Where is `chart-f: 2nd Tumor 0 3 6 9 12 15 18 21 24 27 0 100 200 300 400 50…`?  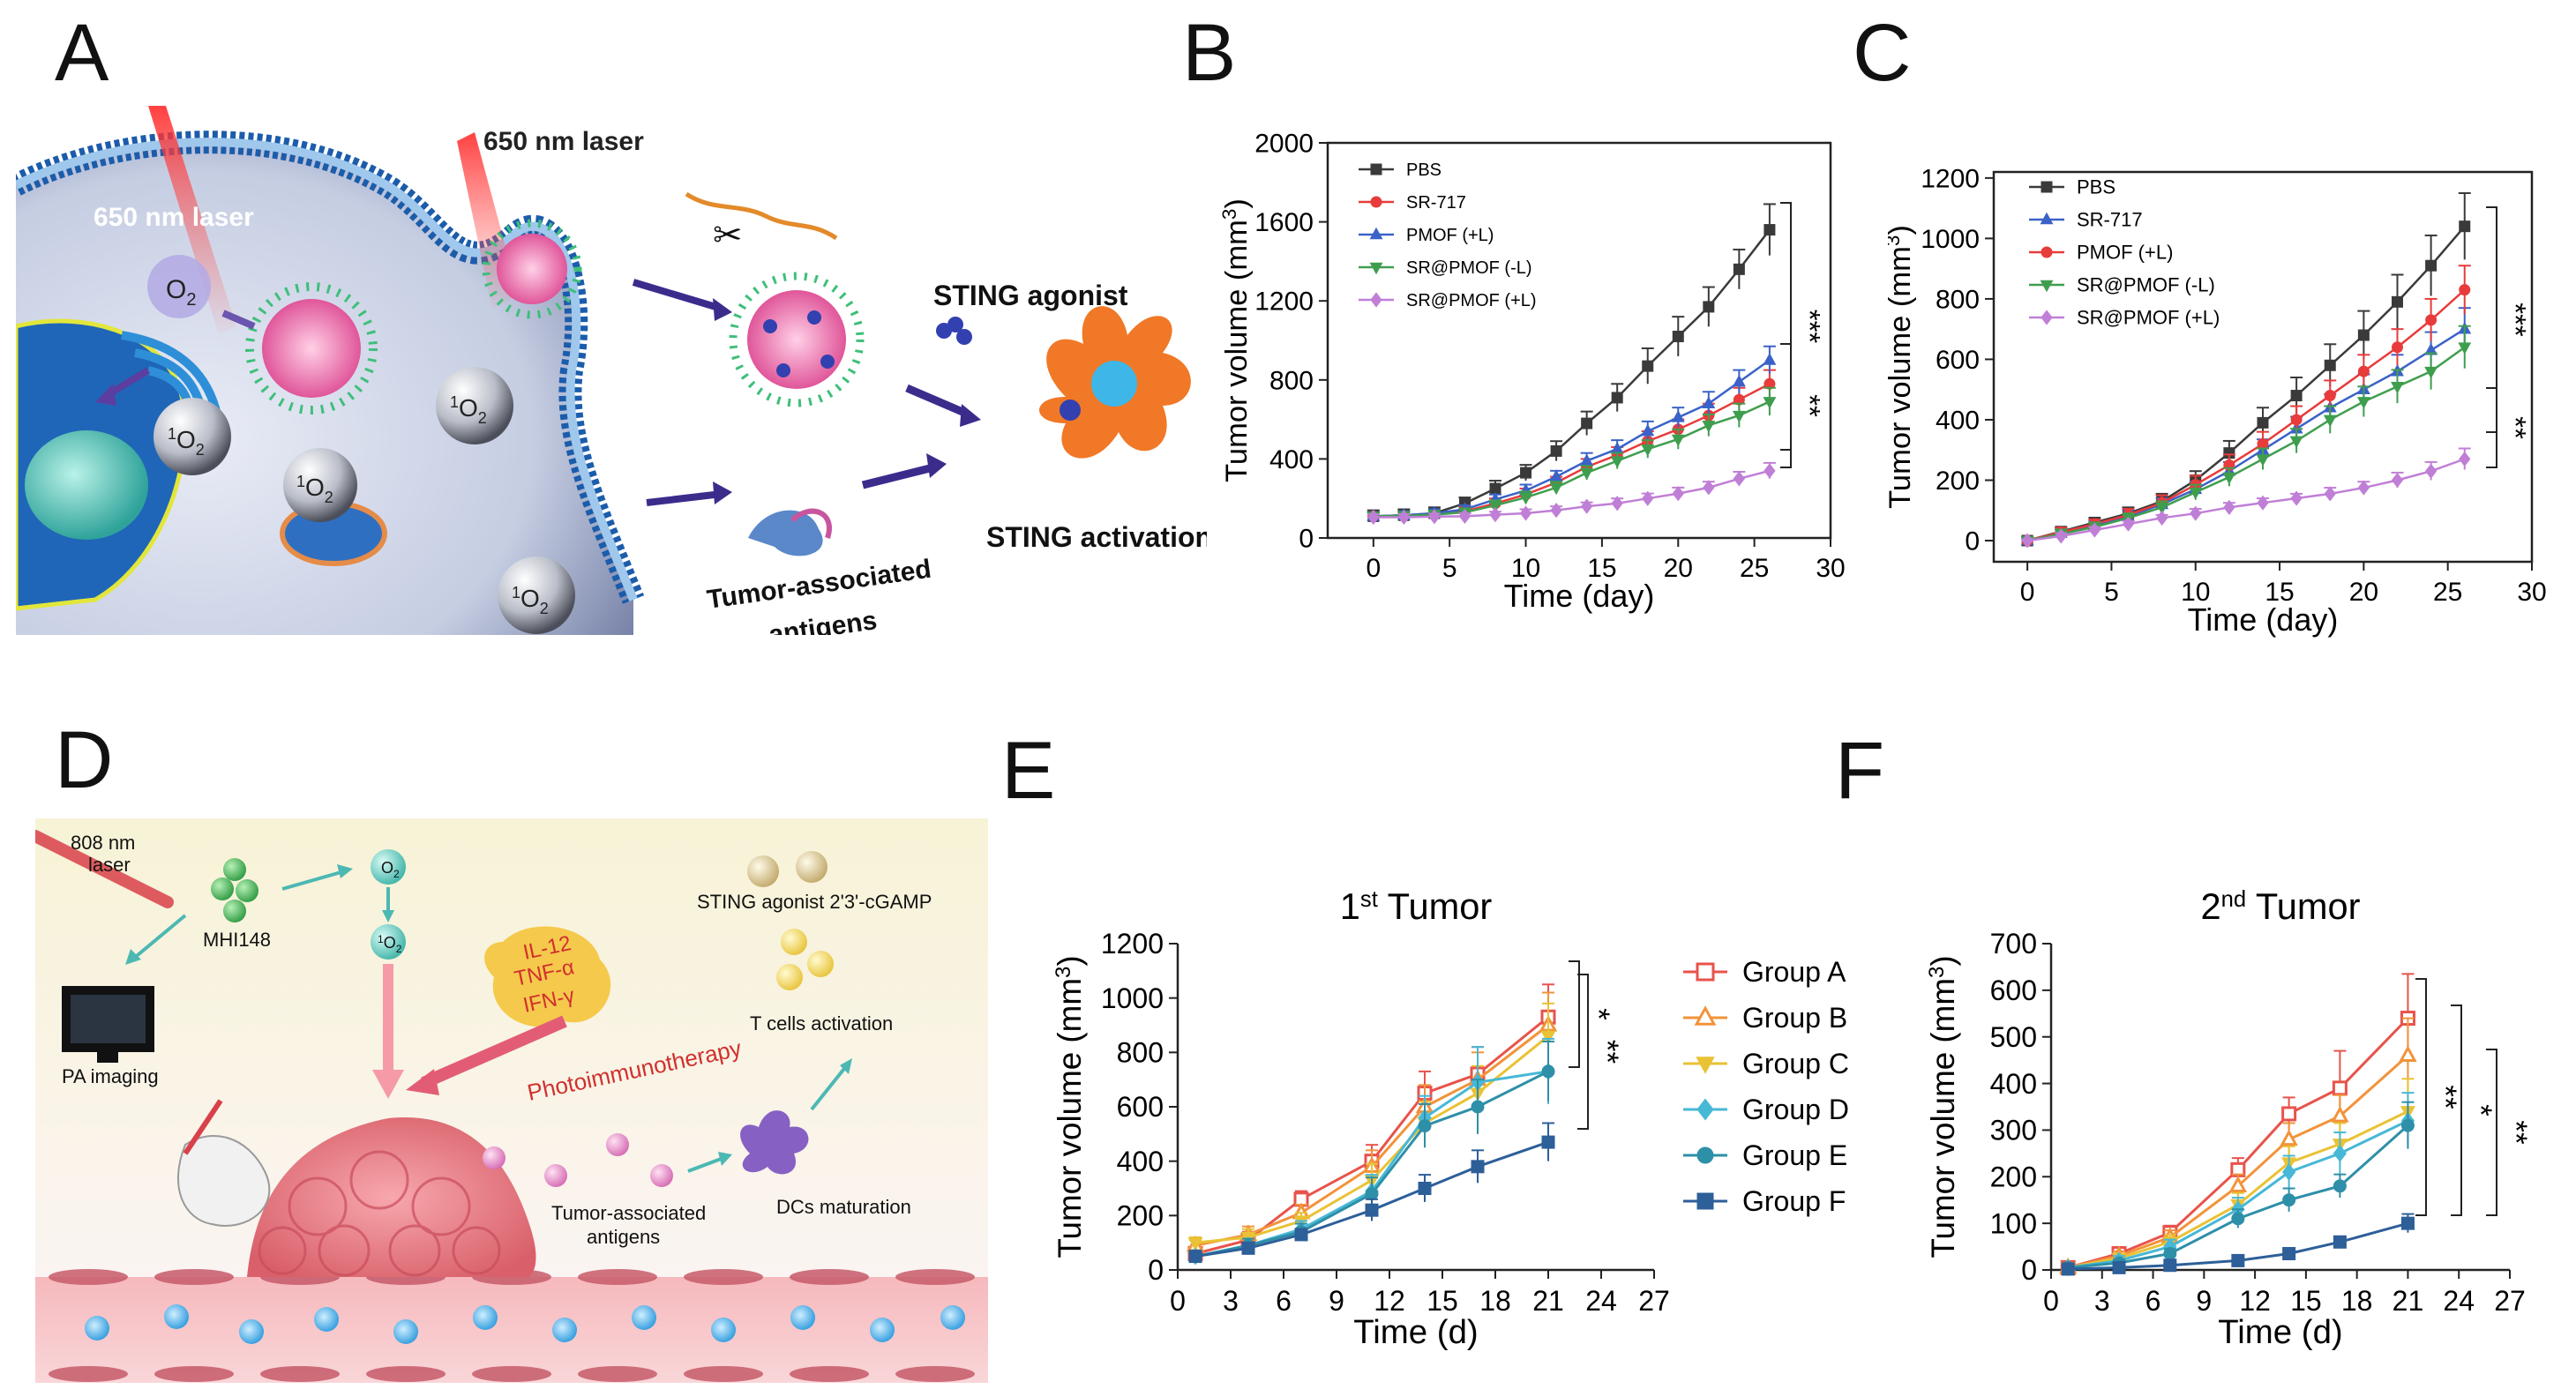
chart-f: 2nd Tumor 0 3 6 9 12 15 18 21 24 27 0 100 200 300 400 50… is located at coordinates (2229, 1118).